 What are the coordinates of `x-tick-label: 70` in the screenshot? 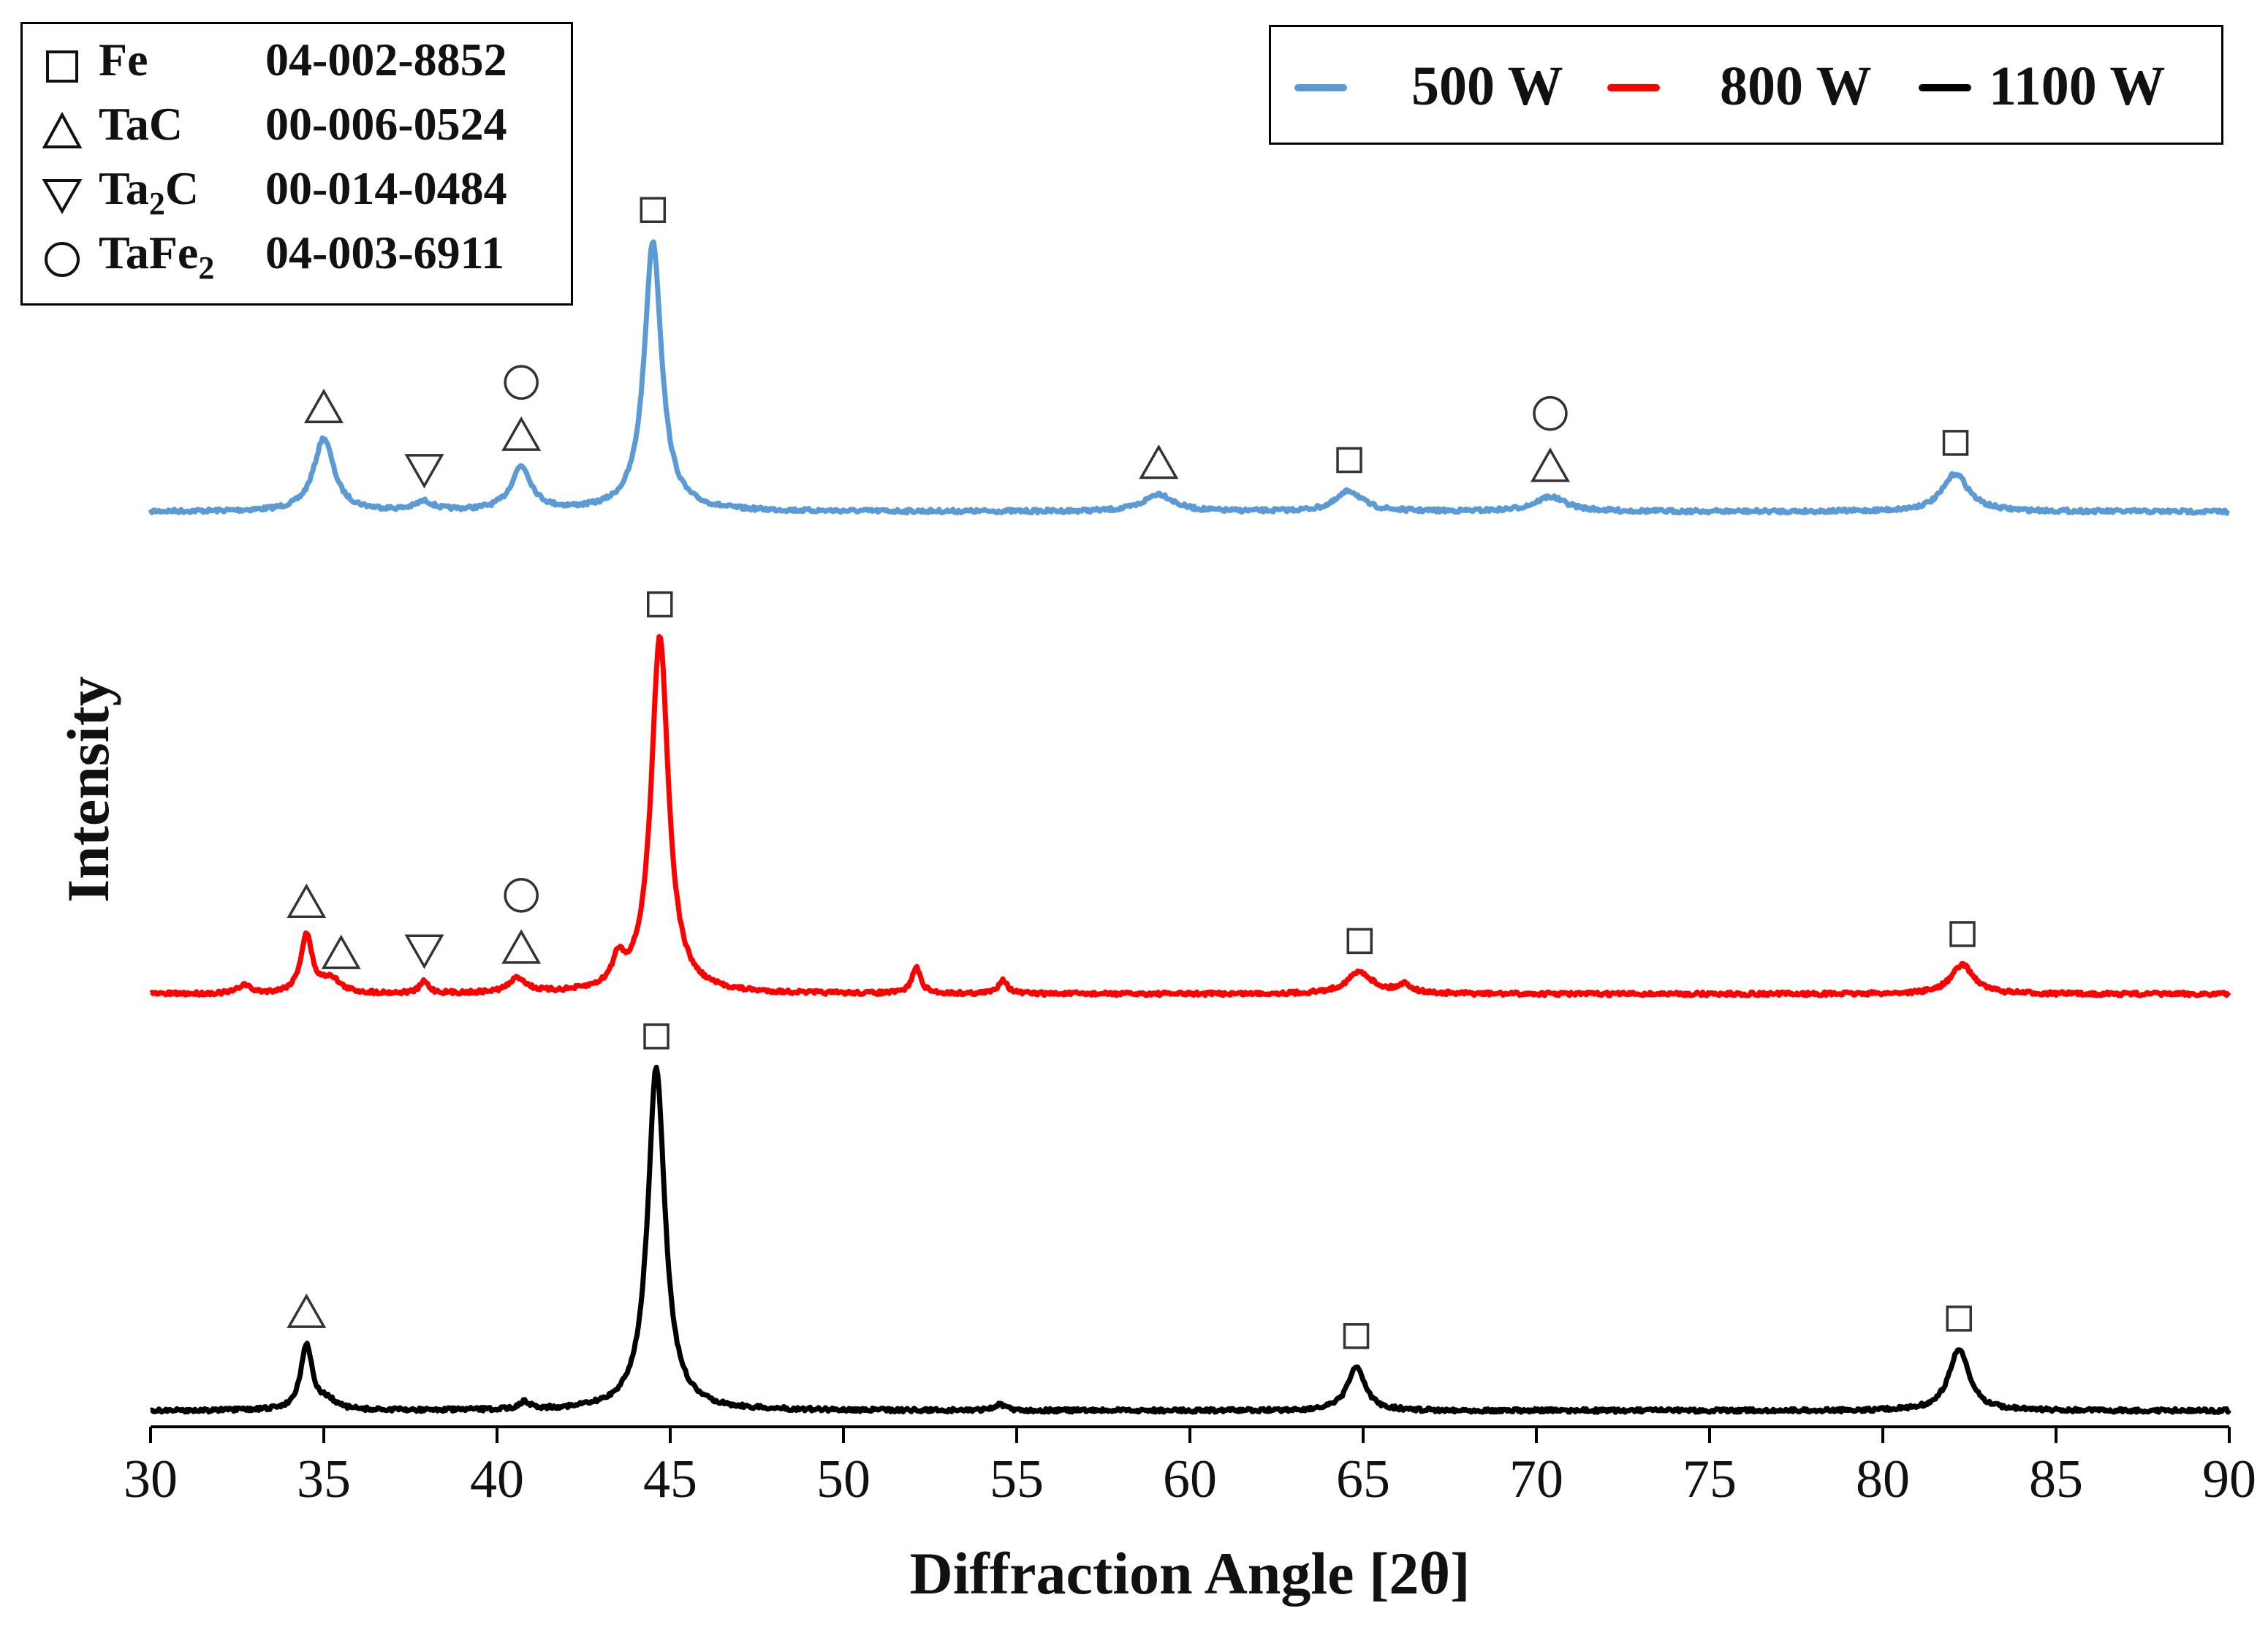 It's located at (1536, 1479).